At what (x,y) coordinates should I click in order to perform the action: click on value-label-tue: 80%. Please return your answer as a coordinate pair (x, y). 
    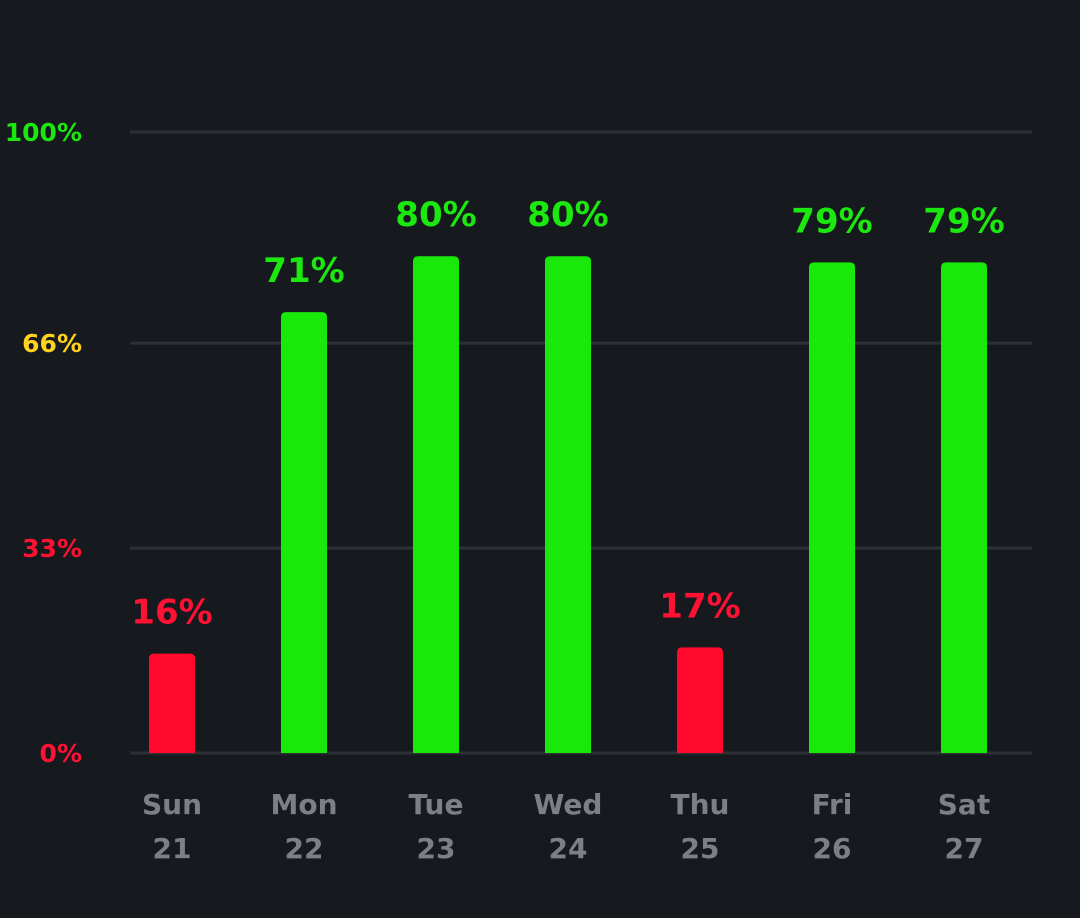
    Looking at the image, I should click on (435, 215).